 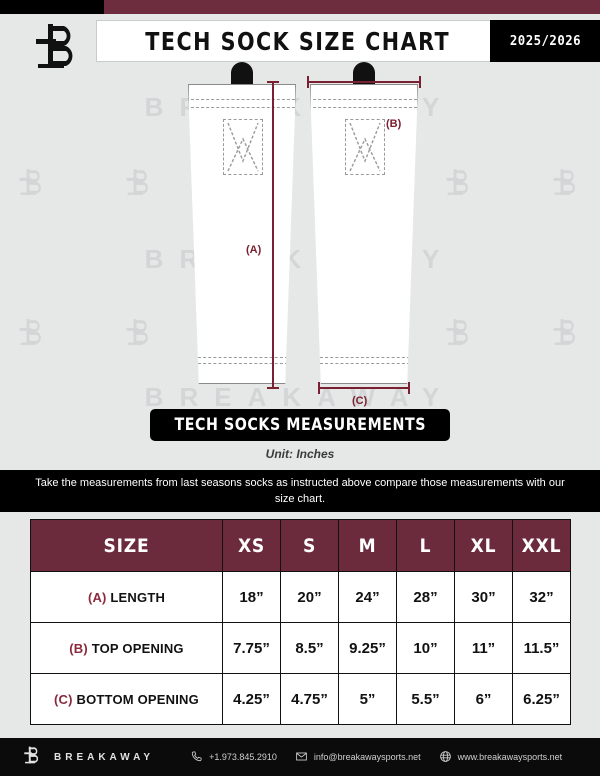 I want to click on cell-length-xs: 18”, so click(x=251, y=597).